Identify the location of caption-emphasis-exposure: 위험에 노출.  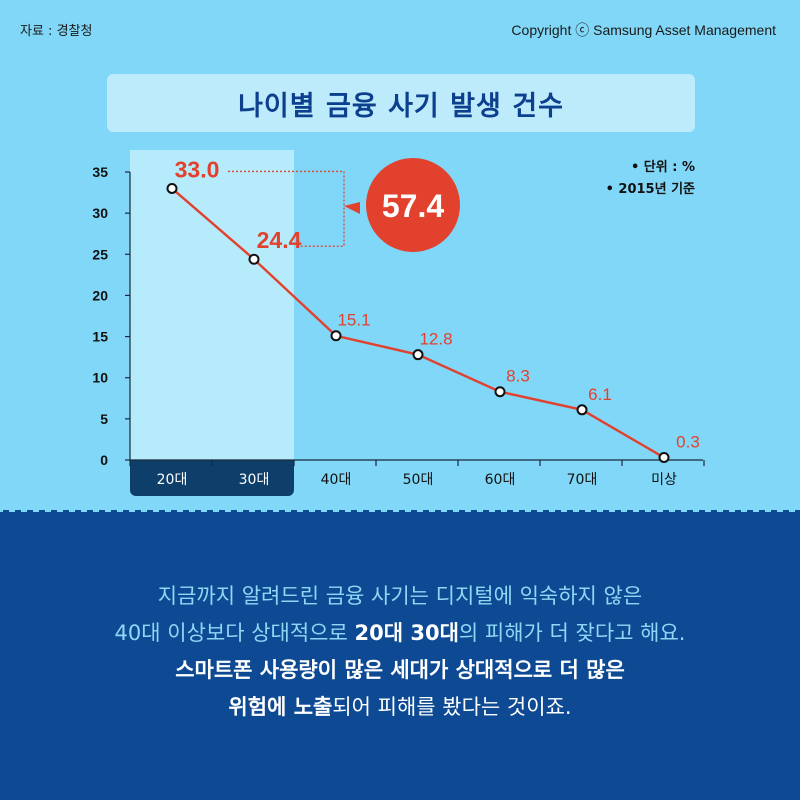
(280, 707).